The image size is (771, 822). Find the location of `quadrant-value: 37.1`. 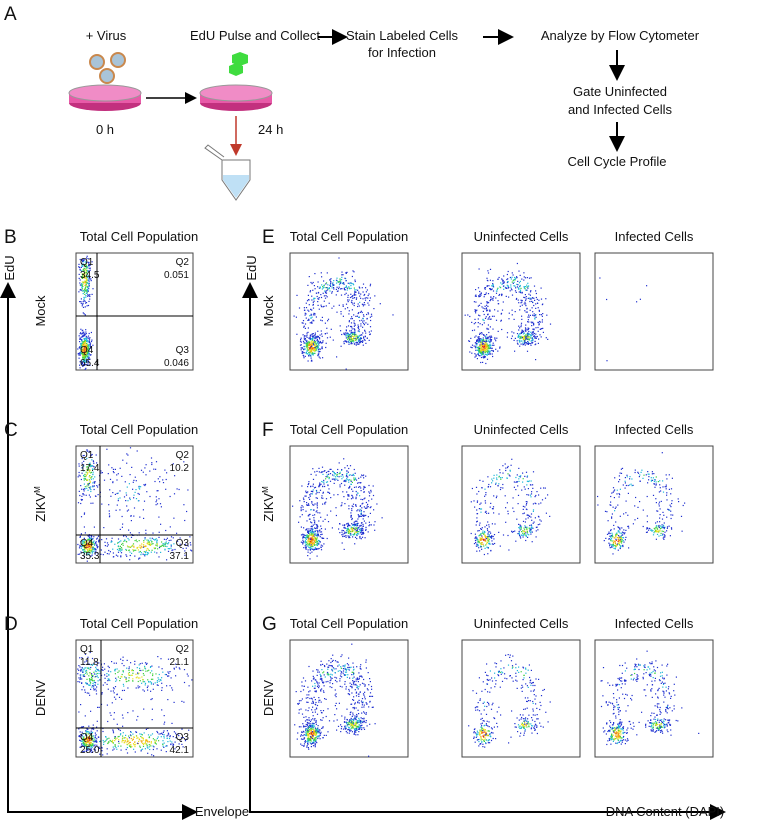

quadrant-value: 37.1 is located at coordinates (180, 556).